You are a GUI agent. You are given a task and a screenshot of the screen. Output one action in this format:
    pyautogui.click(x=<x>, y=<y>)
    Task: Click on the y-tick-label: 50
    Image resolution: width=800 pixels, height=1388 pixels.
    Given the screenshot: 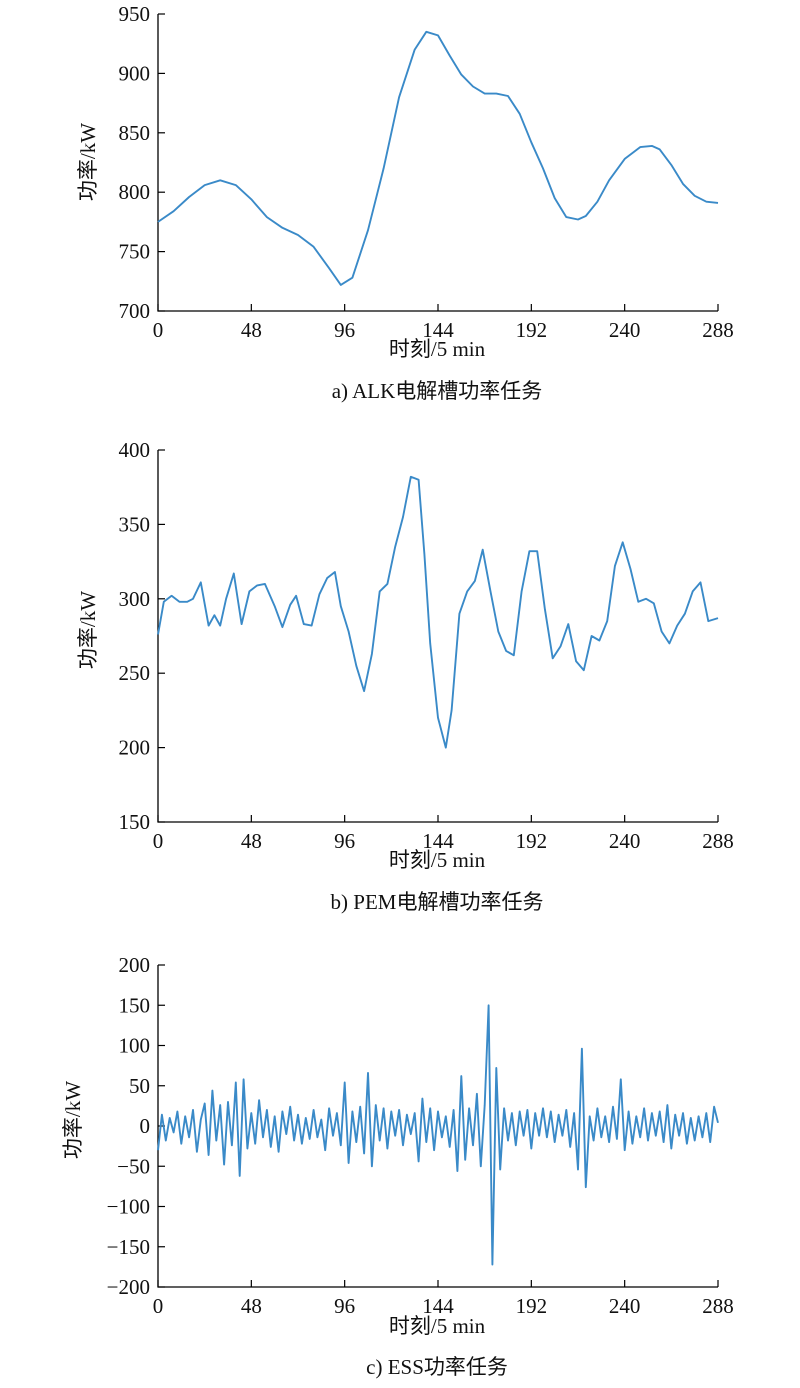 What is the action you would take?
    pyautogui.click(x=139, y=1086)
    